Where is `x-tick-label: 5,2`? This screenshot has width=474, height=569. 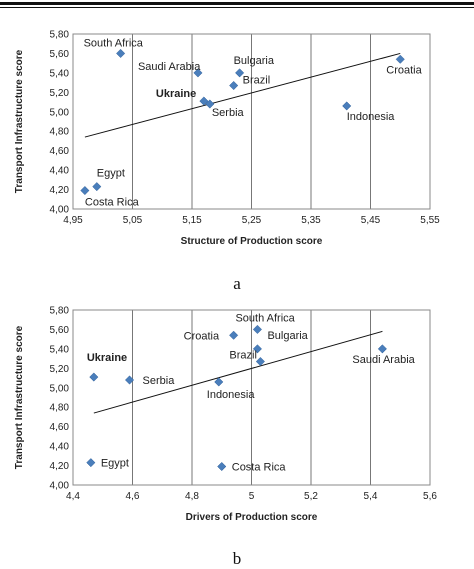 x-tick-label: 5,2 is located at coordinates (311, 496).